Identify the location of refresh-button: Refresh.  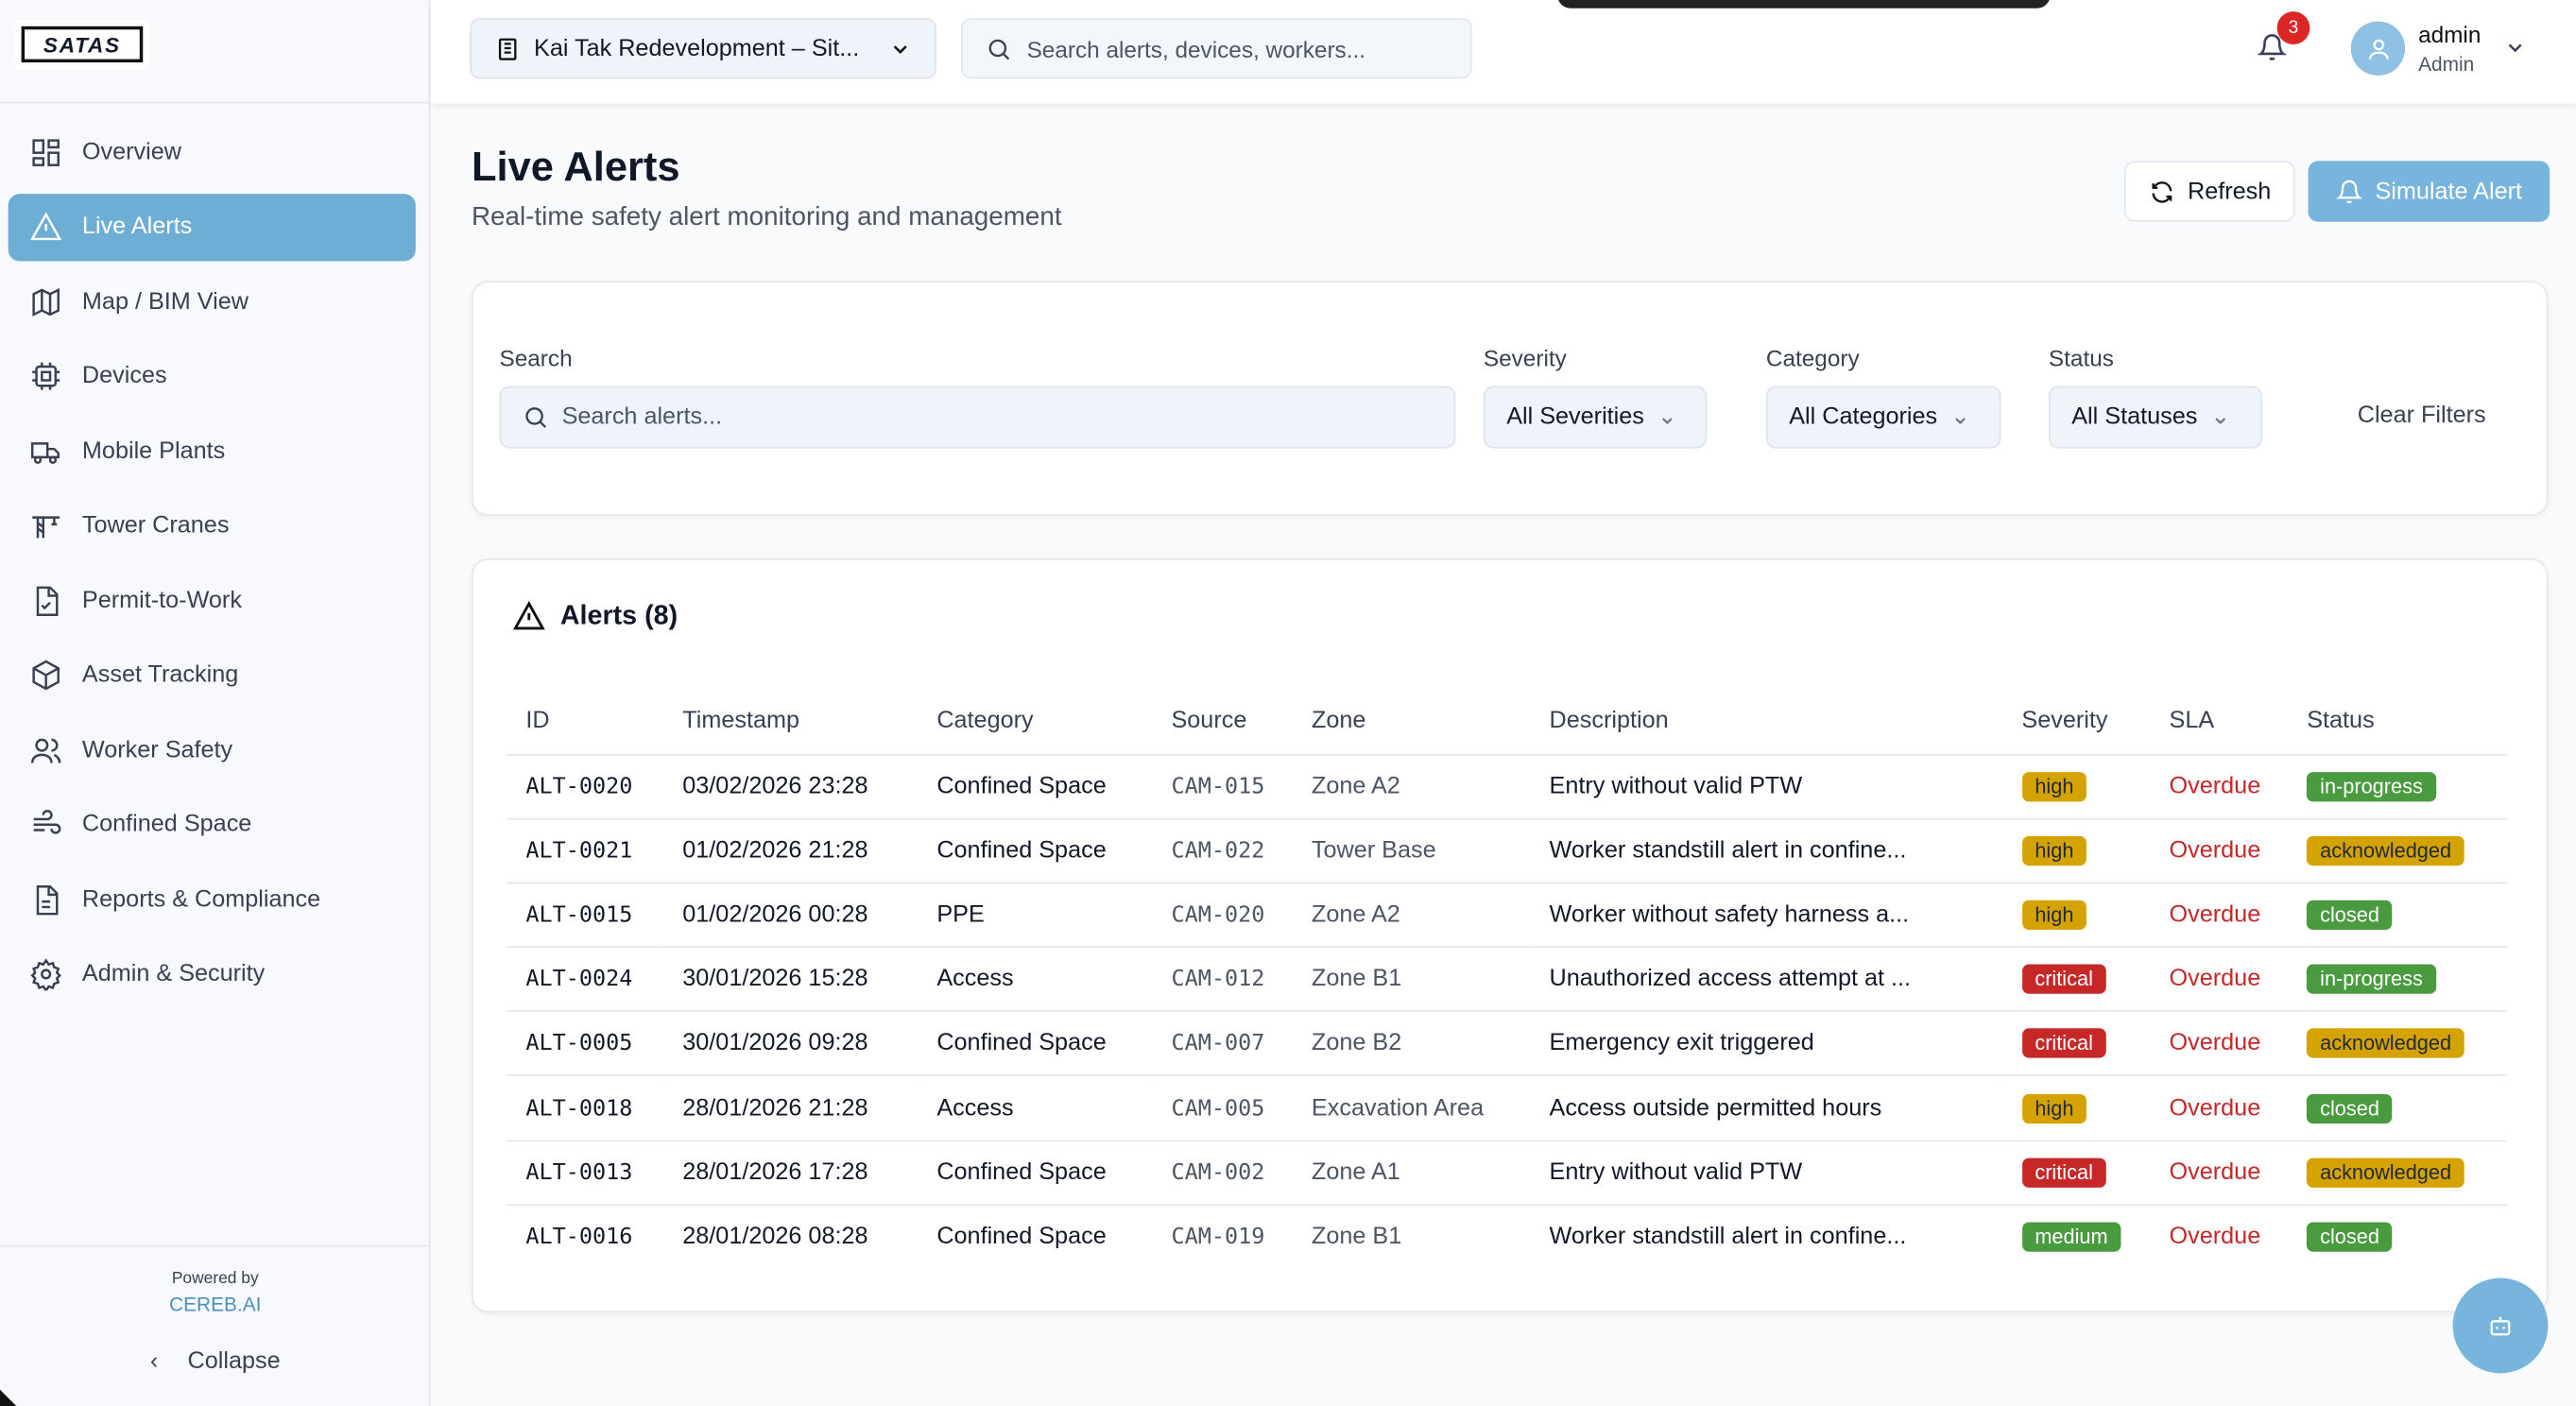
(2209, 191).